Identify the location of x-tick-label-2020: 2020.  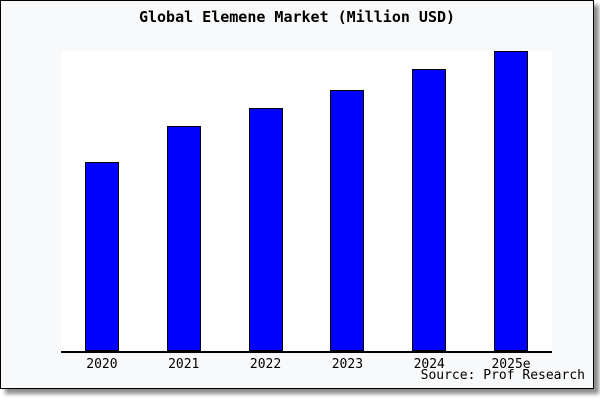
(102, 364).